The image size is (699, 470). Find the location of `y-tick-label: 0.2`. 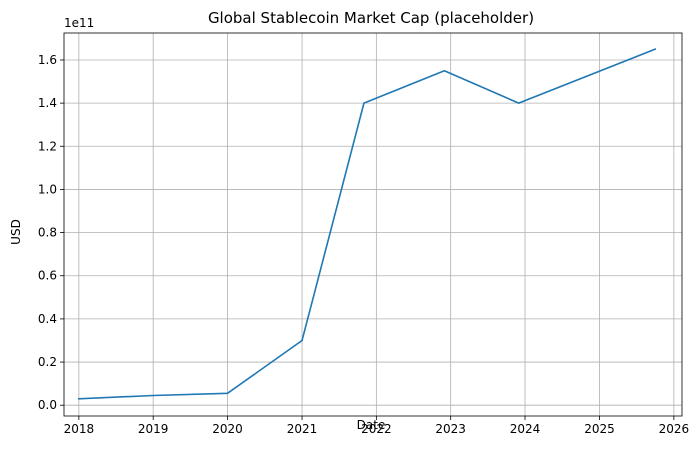

y-tick-label: 0.2 is located at coordinates (47, 362).